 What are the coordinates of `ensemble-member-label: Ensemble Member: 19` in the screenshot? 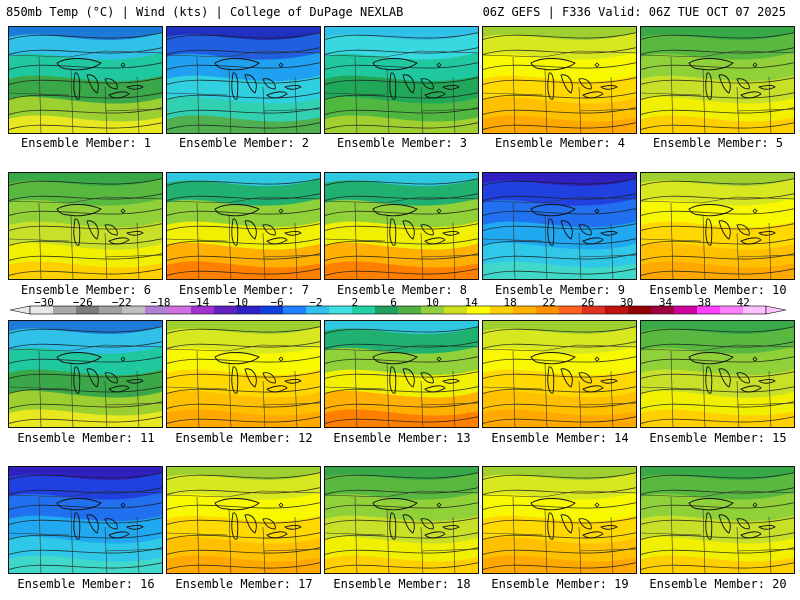 It's located at (560, 584).